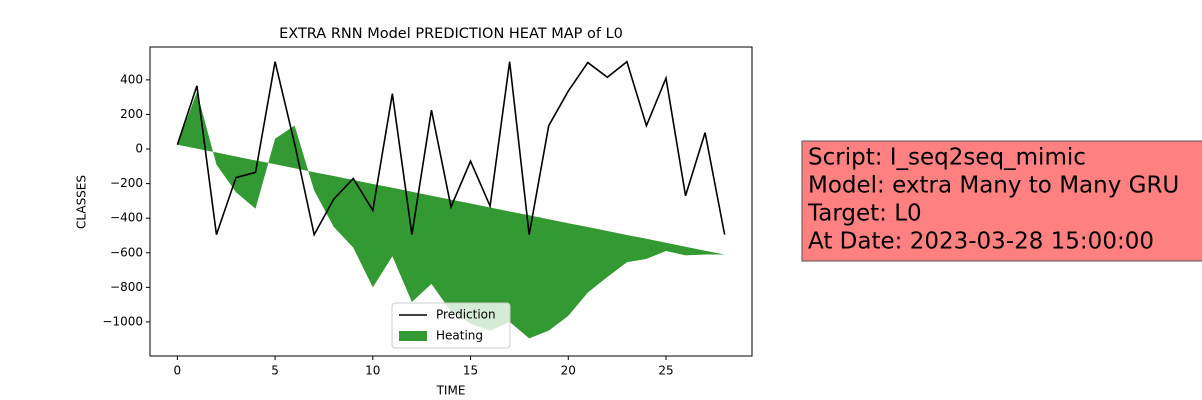 The height and width of the screenshot is (400, 1202). Describe the element at coordinates (451, 391) in the screenshot. I see `x-axis-label: TIME` at that location.